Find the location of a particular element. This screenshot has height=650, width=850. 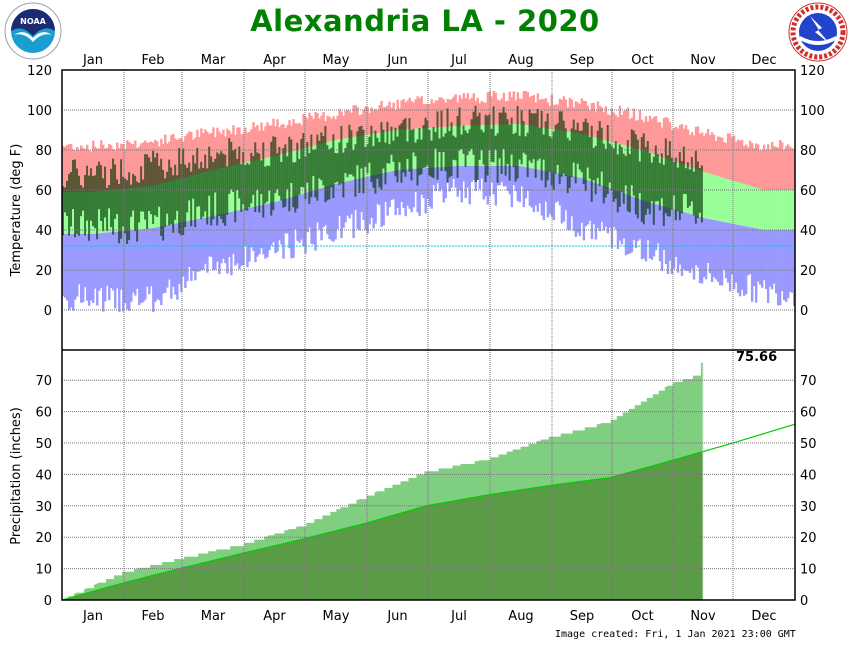

month-label-bottom: Apr is located at coordinates (274, 616).